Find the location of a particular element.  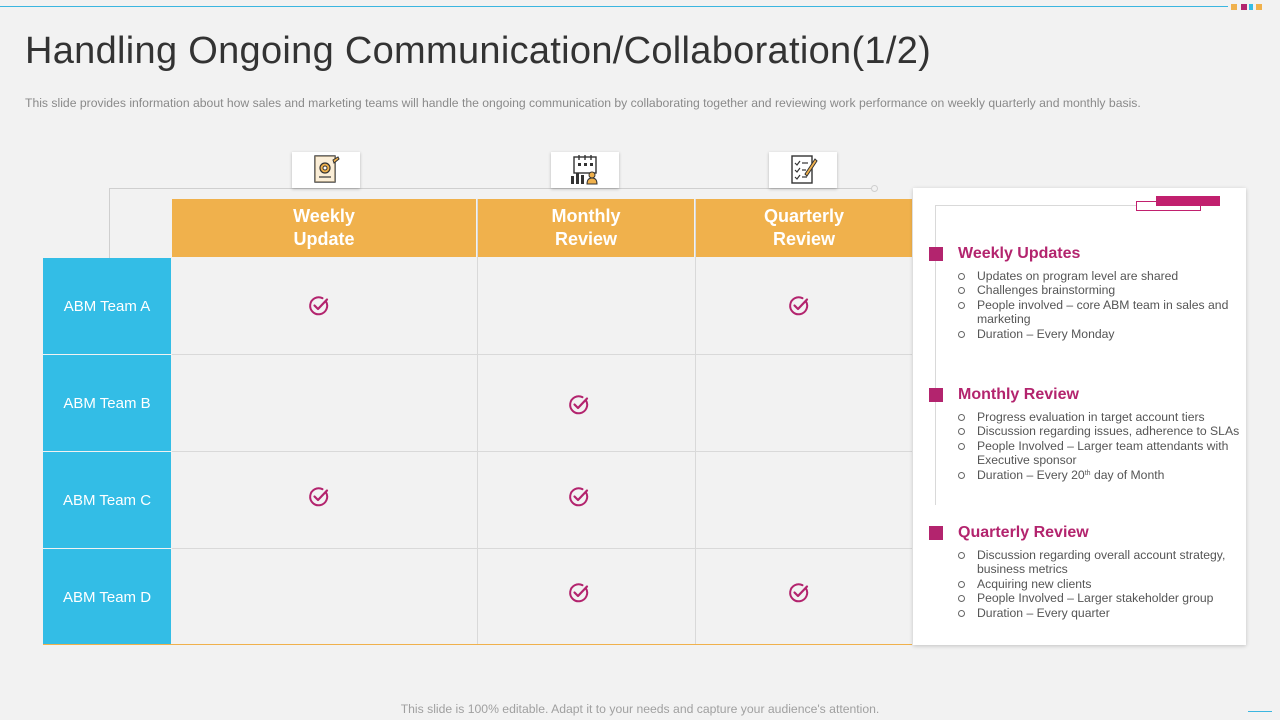

list-item: Duration – Every quarter is located at coordinates (1101, 613).